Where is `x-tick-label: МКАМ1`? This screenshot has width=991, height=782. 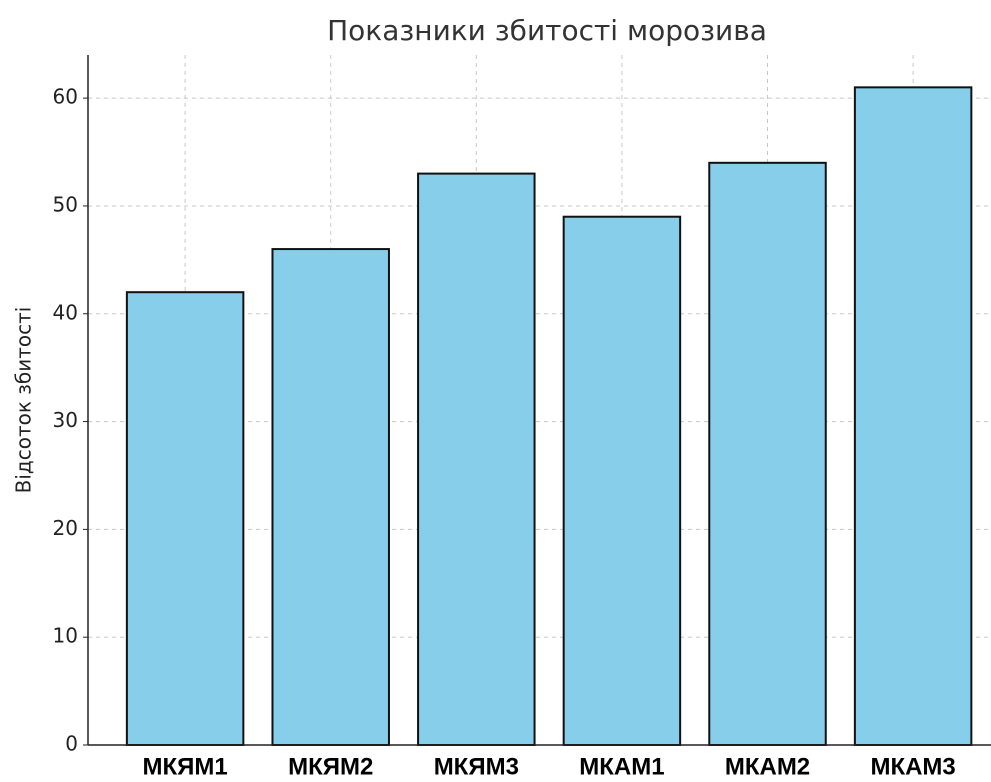 x-tick-label: МКАМ1 is located at coordinates (621, 766).